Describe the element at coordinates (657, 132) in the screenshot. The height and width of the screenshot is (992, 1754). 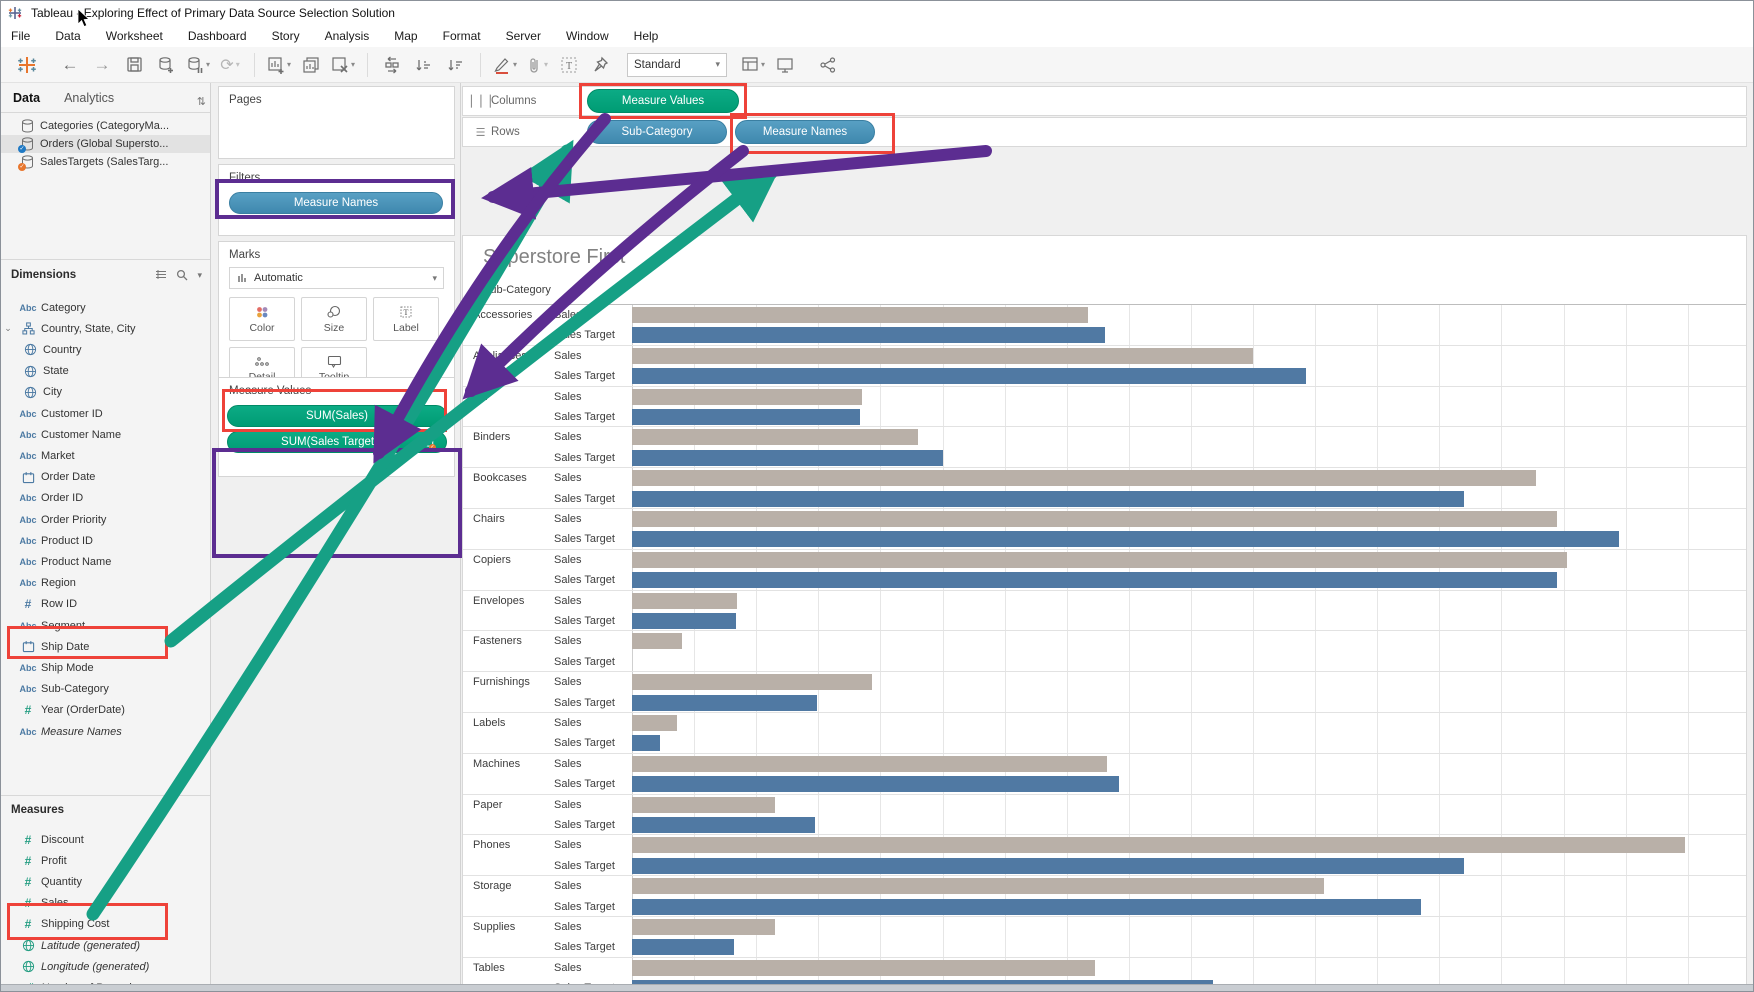
I see `rows-pill-sub-category: Sub-Category` at that location.